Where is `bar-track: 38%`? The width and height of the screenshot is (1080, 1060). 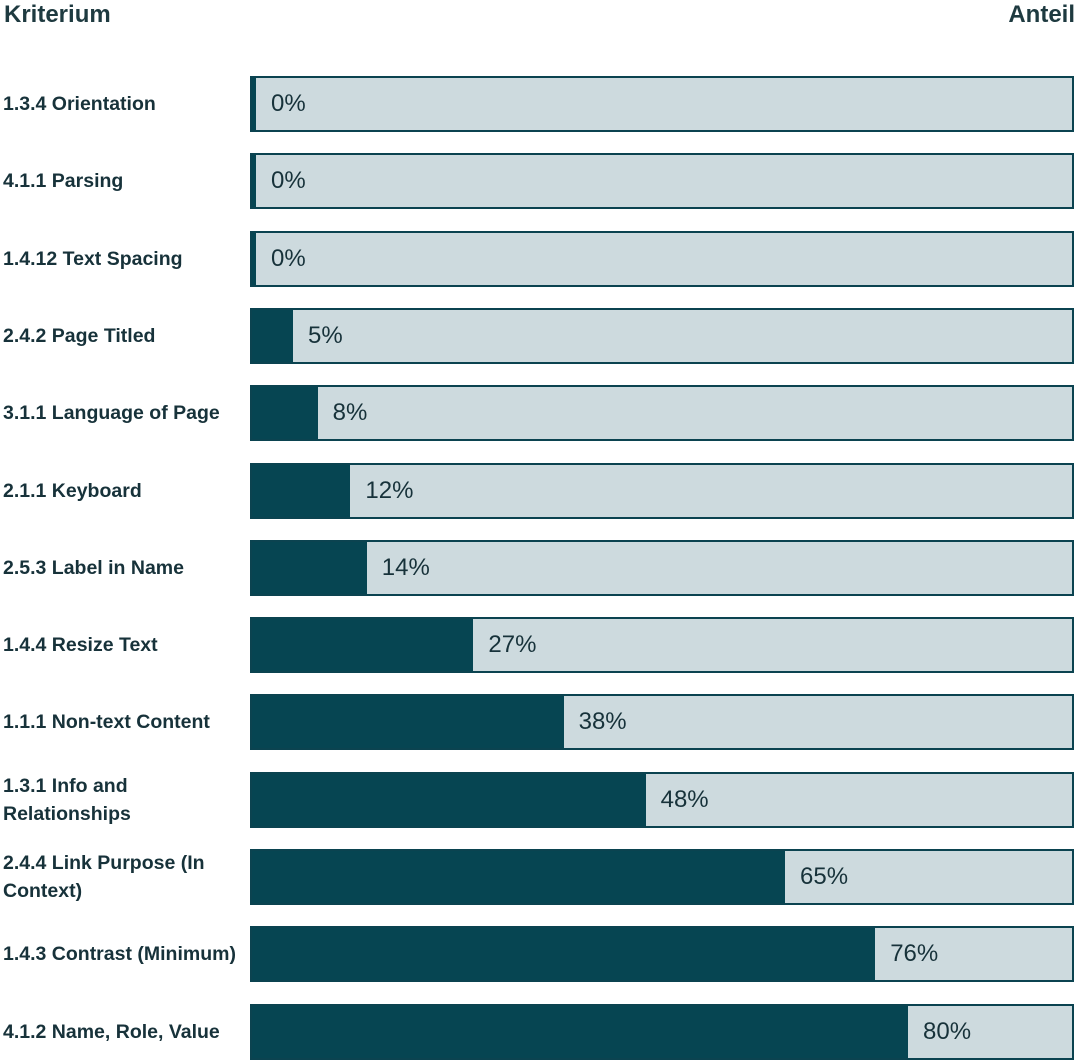 bar-track: 38% is located at coordinates (662, 722).